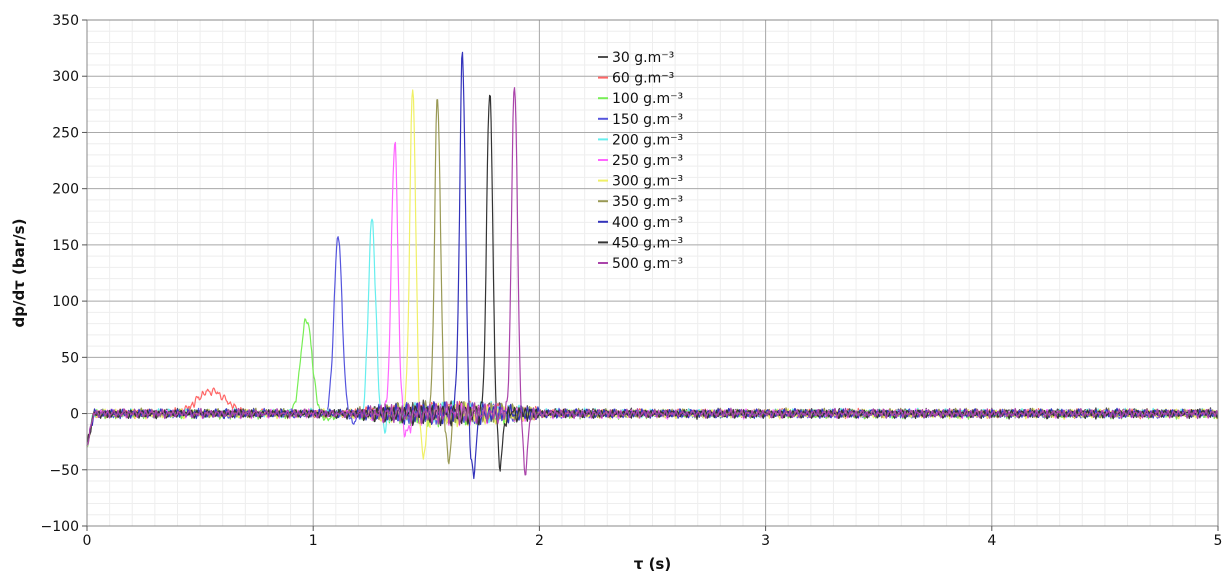 The height and width of the screenshot is (573, 1226). Describe the element at coordinates (643, 79) in the screenshot. I see `legend-entry: 60 g.m⁻³` at that location.